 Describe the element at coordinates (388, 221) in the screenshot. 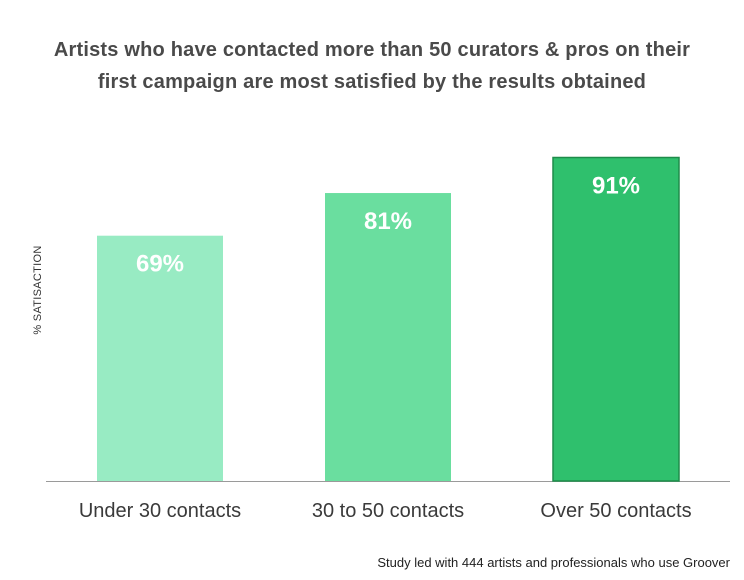

I see `bar-value-label-2: 81%` at that location.